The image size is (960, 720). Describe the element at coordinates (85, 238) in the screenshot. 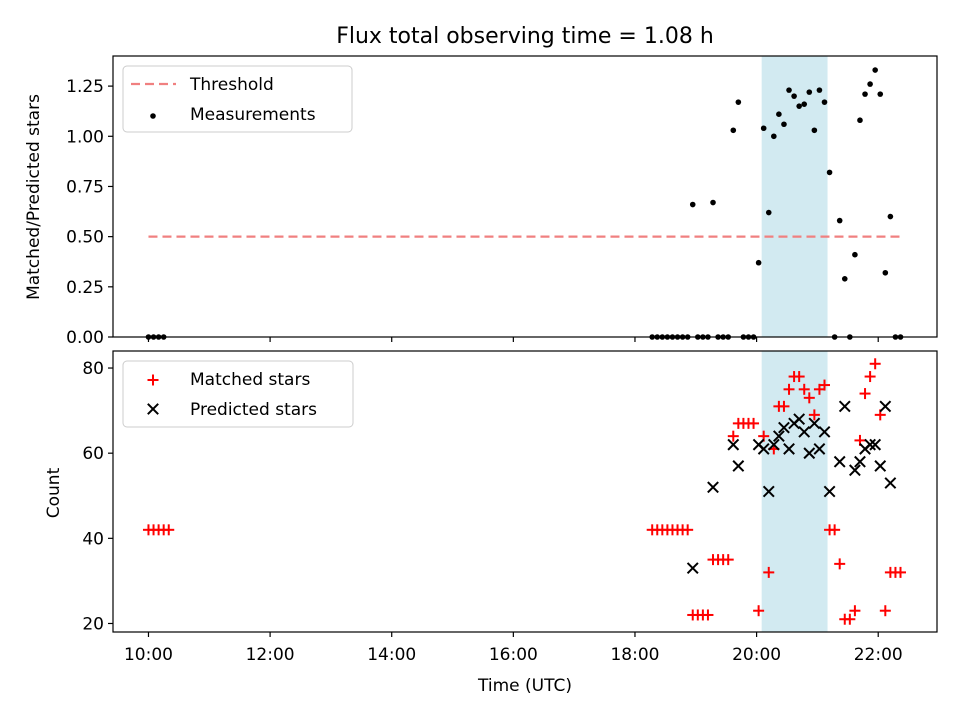

I see `y-tick-label: 0.50` at that location.